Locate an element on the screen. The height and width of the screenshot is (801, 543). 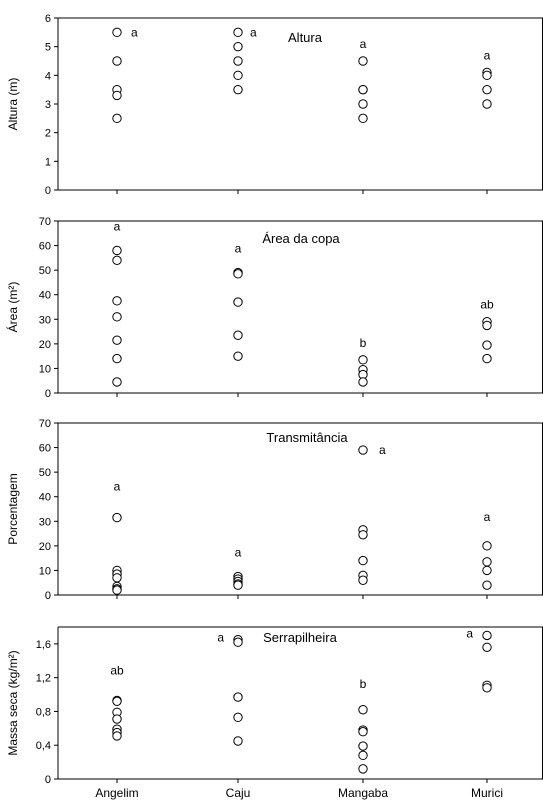
y-tick-label: 2 is located at coordinates (48, 134).